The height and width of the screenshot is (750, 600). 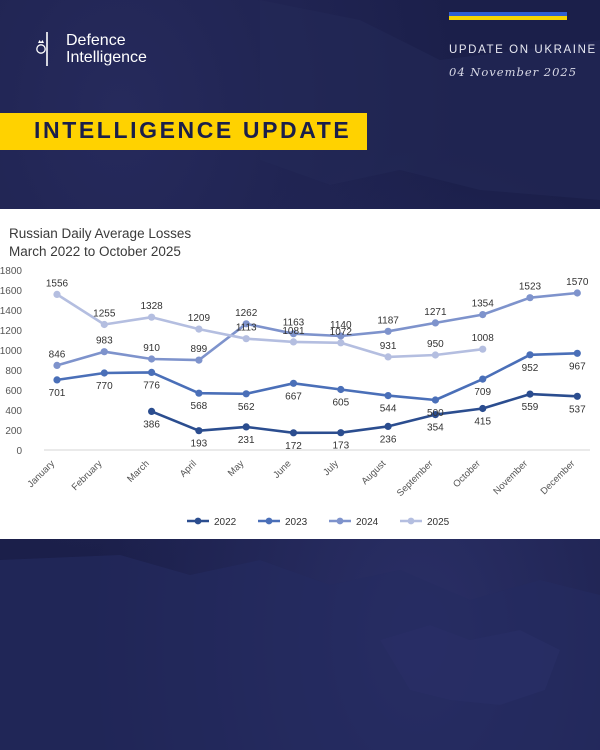 What do you see at coordinates (530, 407) in the screenshot?
I see `data-label-2022: 559` at bounding box center [530, 407].